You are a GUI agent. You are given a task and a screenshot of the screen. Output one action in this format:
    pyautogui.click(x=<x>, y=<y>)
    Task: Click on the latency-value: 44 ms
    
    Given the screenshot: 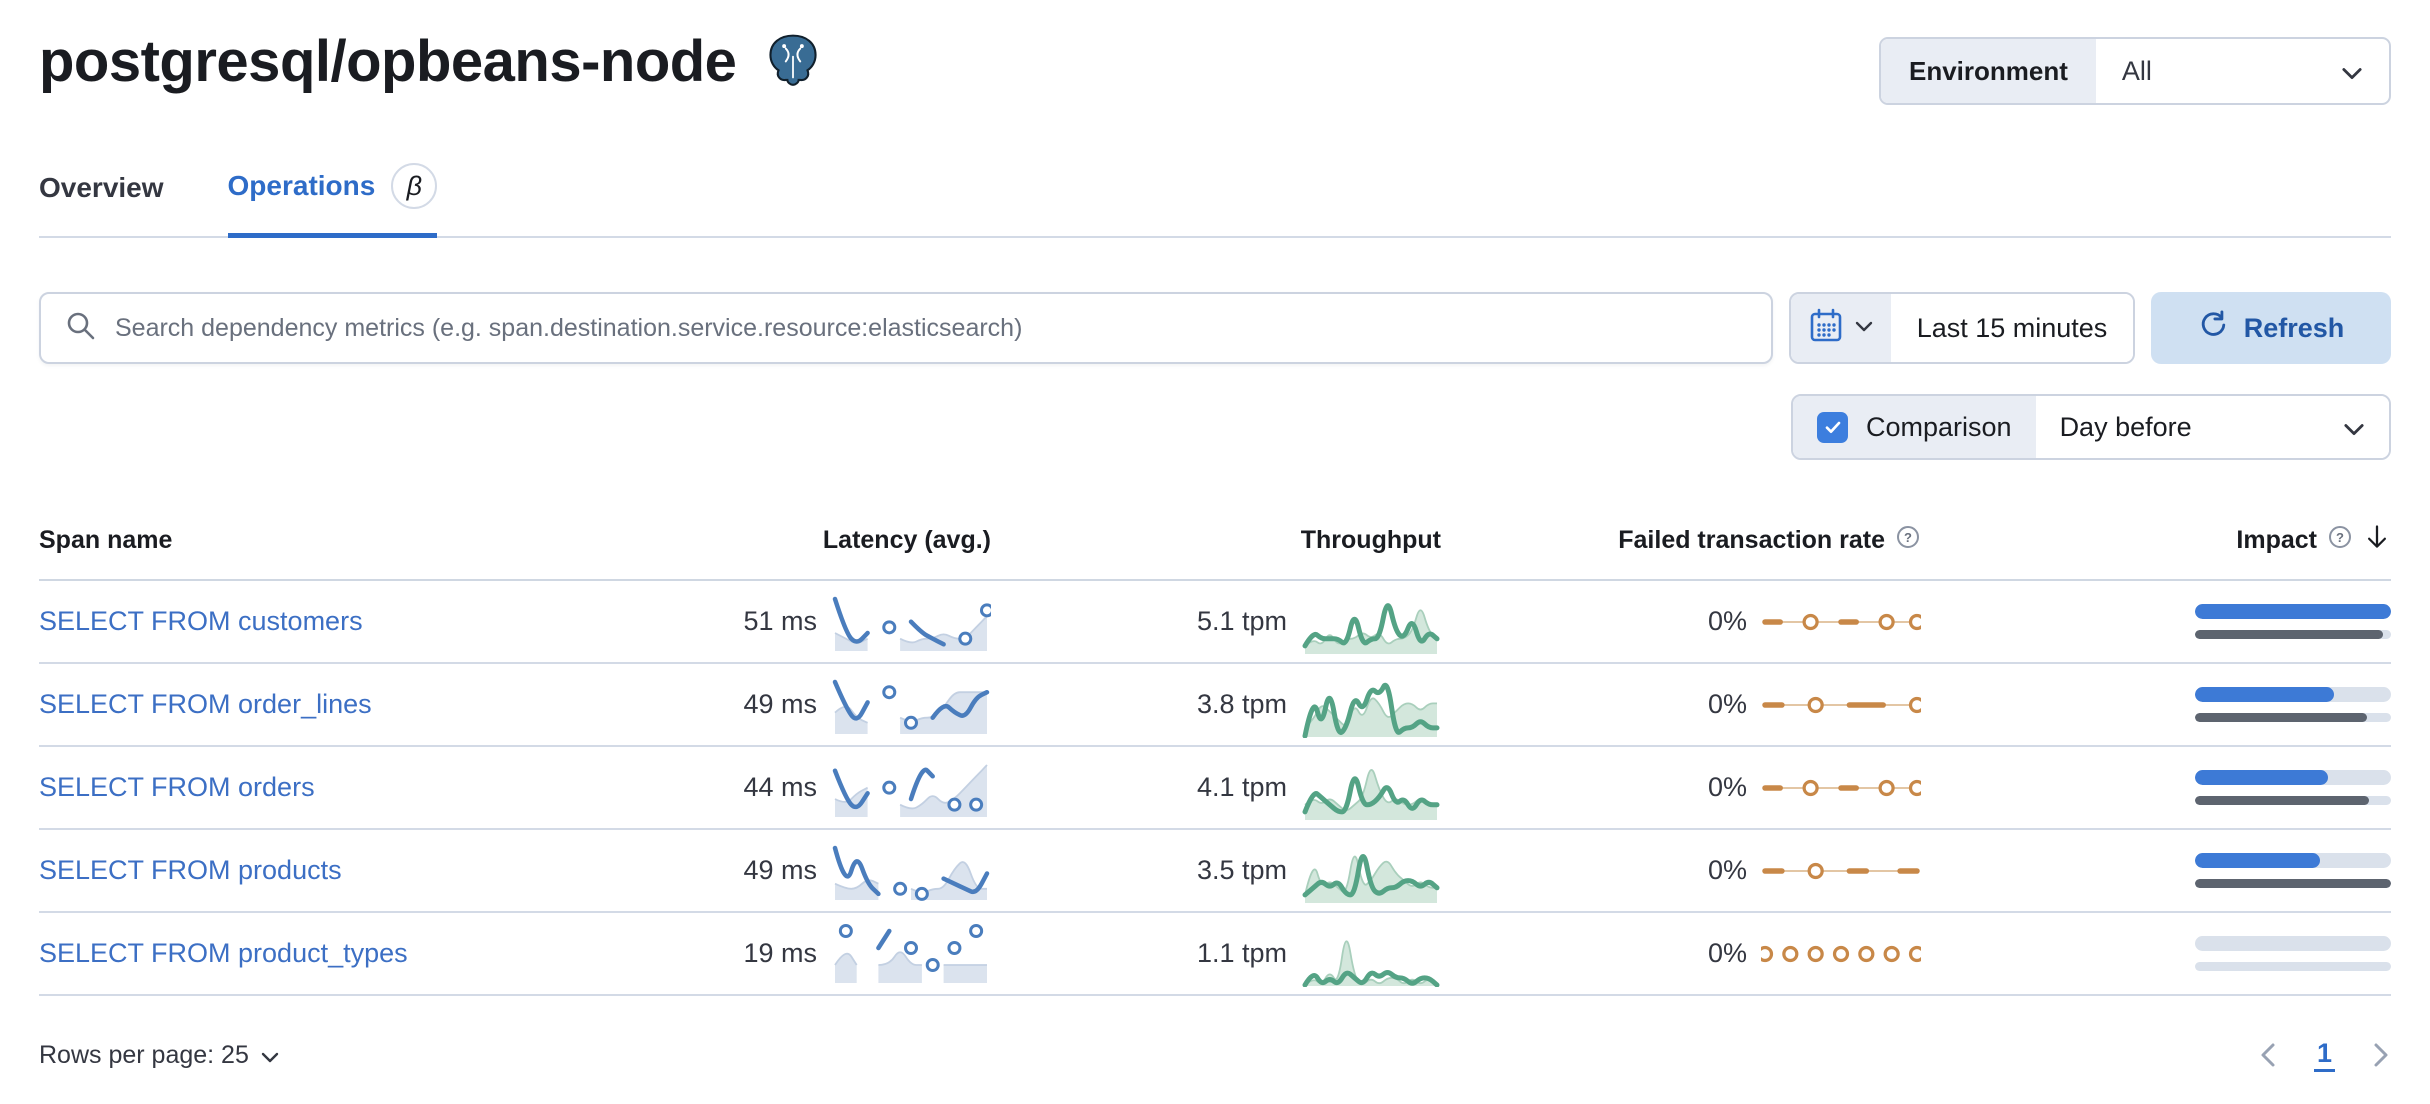 What is the action you would take?
    pyautogui.click(x=780, y=787)
    